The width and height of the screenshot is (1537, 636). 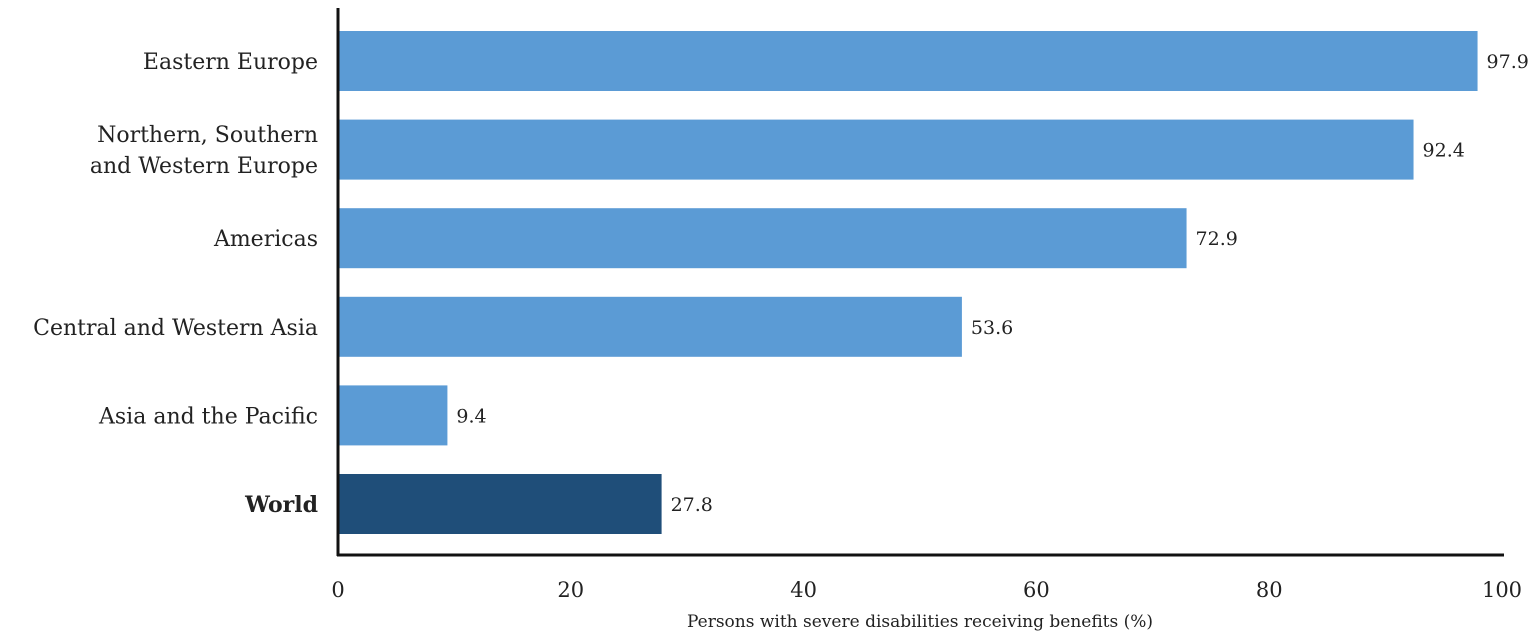 I want to click on category-label: Eastern Europe, so click(x=230, y=62).